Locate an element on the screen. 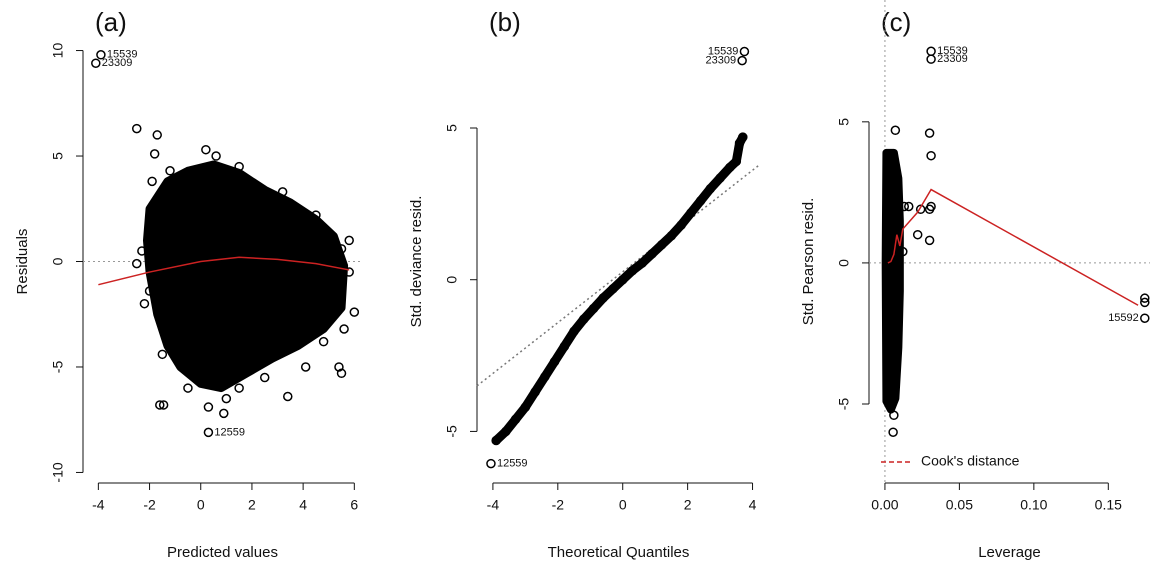 The height and width of the screenshot is (567, 1151). y-axis-label: Std. deviance resid. is located at coordinates (416, 262).